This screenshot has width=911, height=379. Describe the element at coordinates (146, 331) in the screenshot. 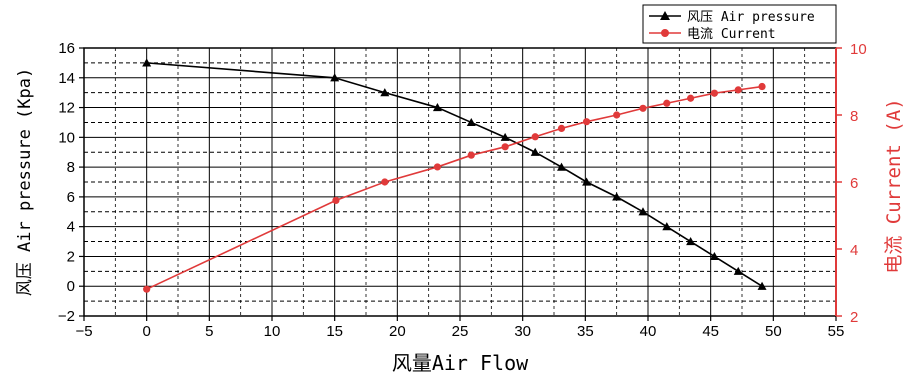

I see `x-tick-label: 0` at that location.